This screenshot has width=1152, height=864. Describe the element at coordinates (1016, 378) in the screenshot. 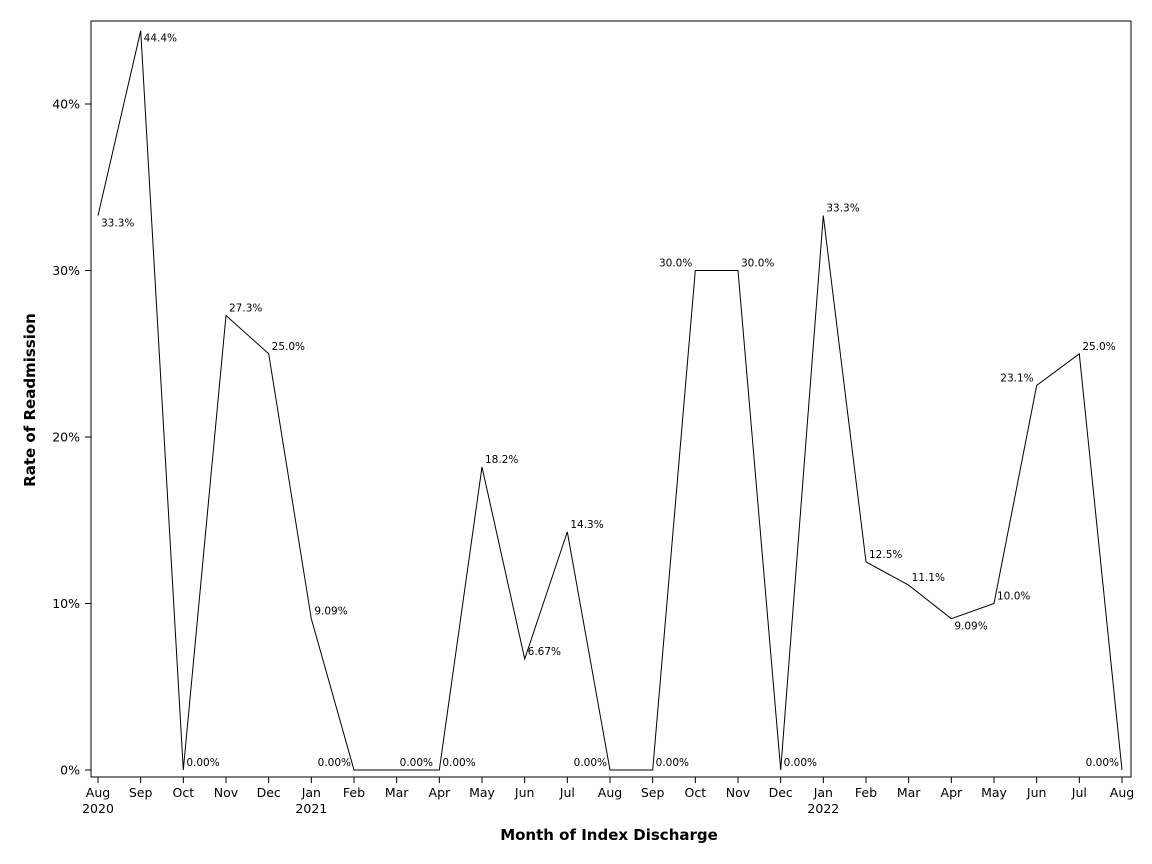

I see `data-label: 23.1%` at that location.